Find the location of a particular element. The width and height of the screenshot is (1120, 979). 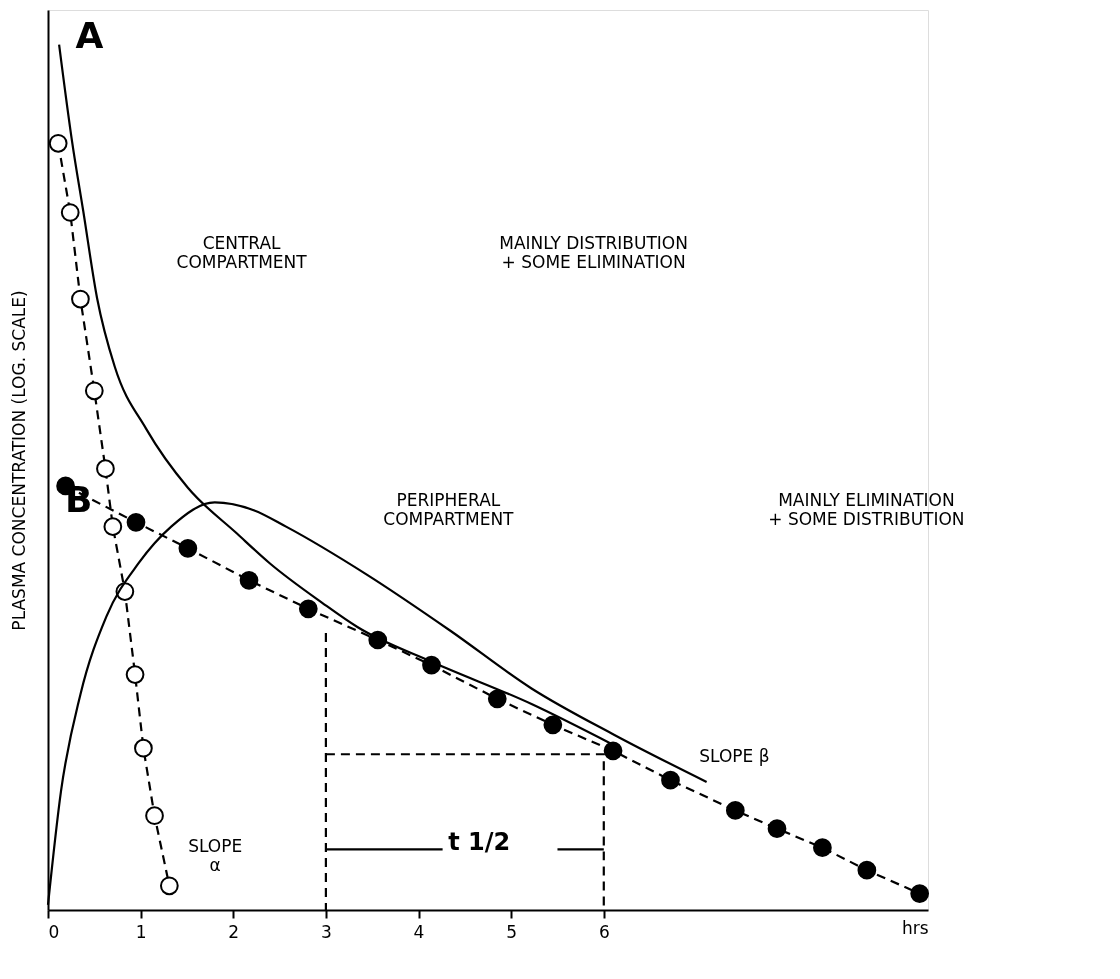

annotation: MAINLY ELIMINATION + SOME DISTRIBUTION is located at coordinates (866, 509).